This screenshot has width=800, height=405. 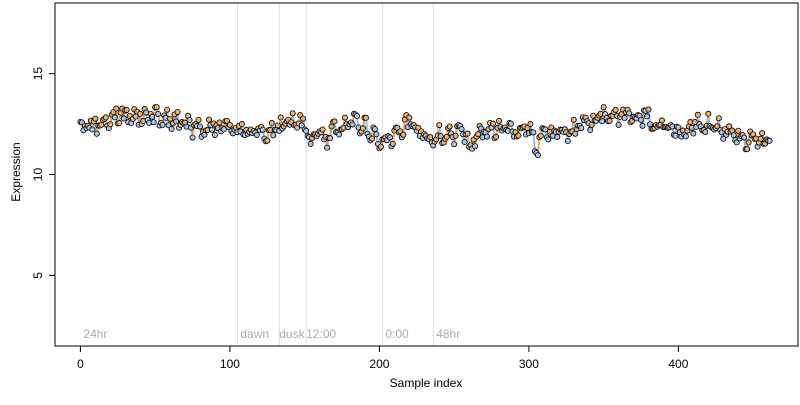 What do you see at coordinates (95, 334) in the screenshot?
I see `segment-label-0: 24hr` at bounding box center [95, 334].